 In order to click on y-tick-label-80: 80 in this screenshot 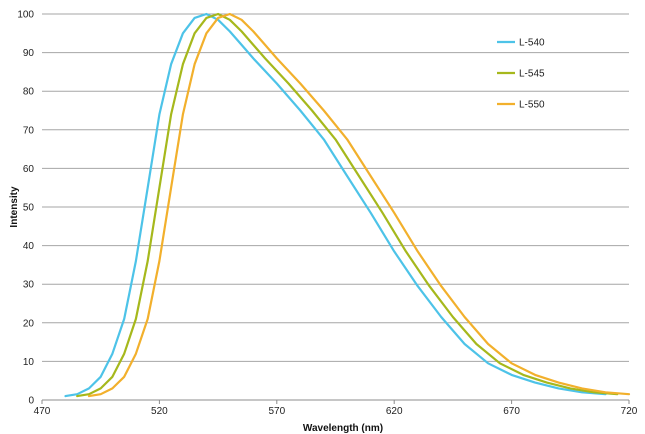, I will do `click(29, 92)`.